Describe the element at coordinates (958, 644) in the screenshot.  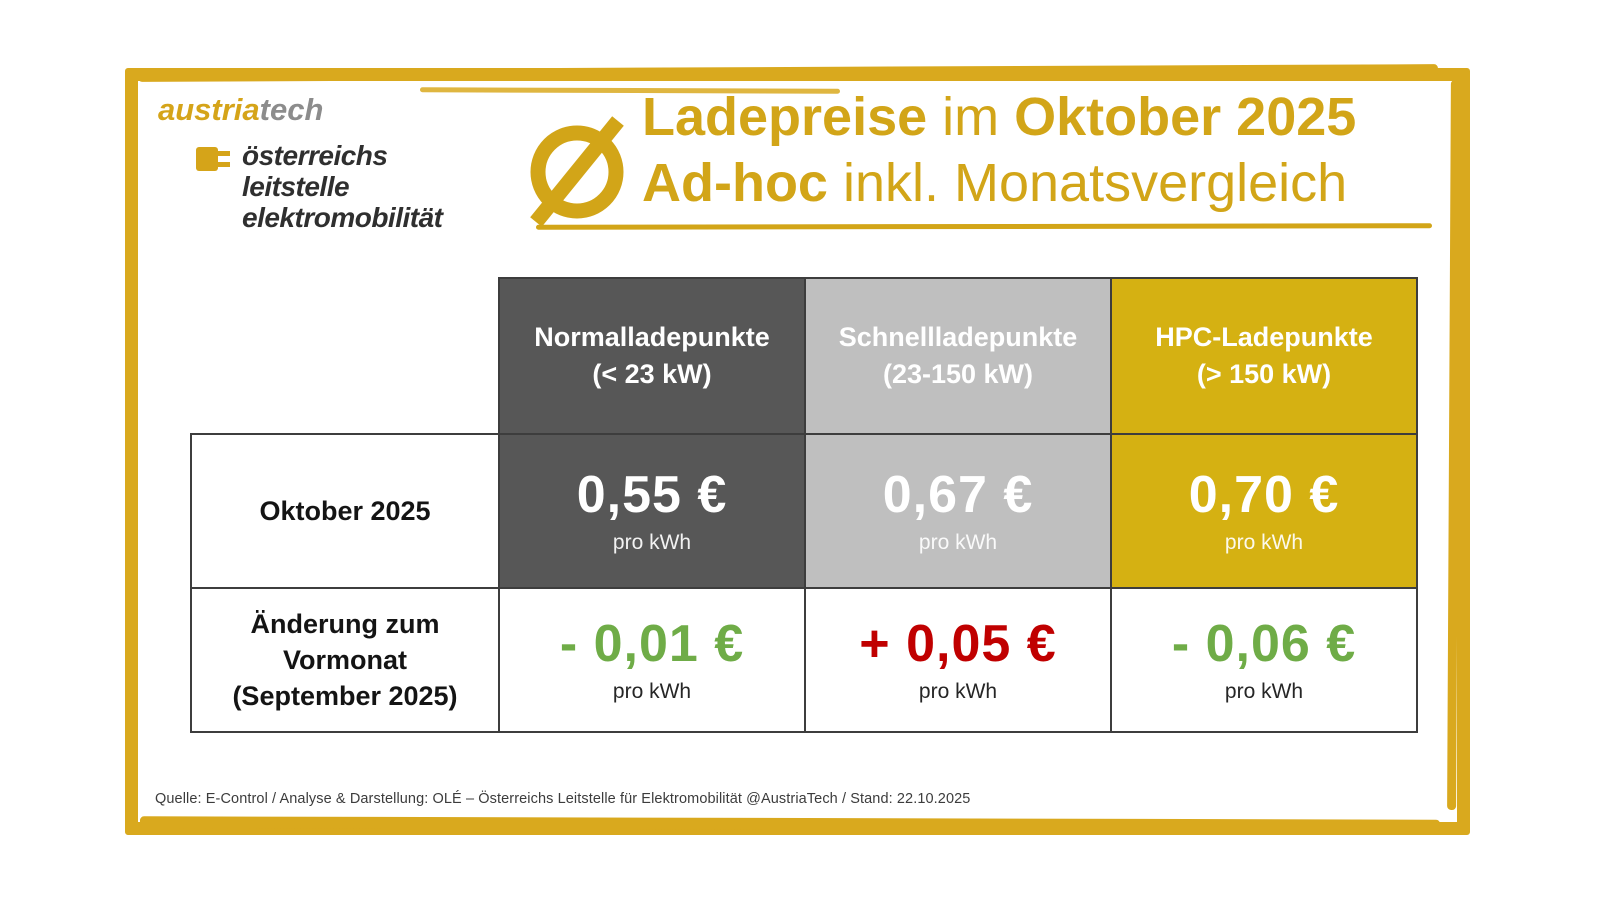
I see `change-value: + 0,05 €` at that location.